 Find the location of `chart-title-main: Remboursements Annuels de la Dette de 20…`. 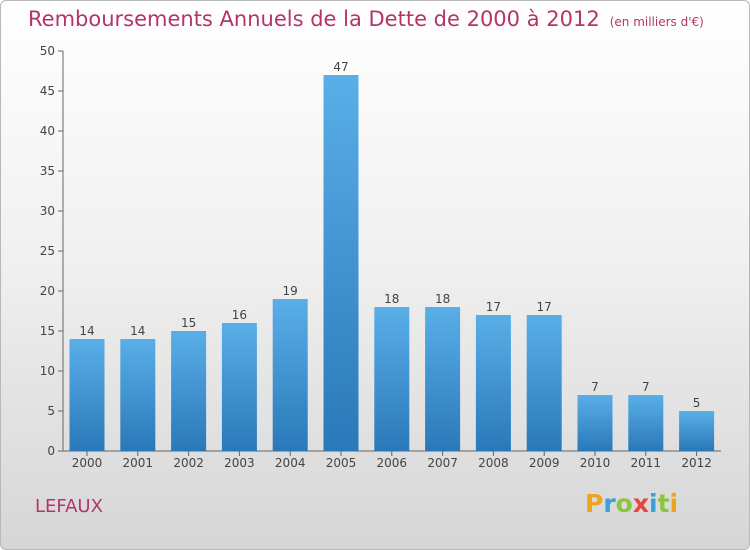

chart-title-main: Remboursements Annuels de la Dette de 20… is located at coordinates (314, 19).